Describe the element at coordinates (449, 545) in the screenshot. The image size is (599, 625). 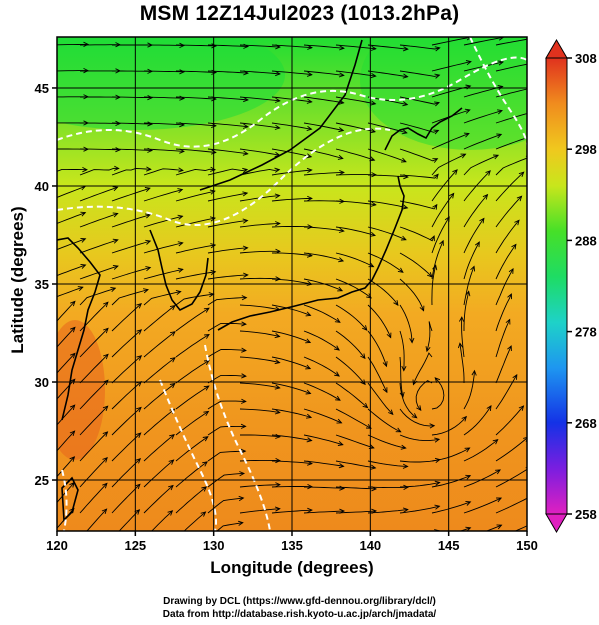
I see `x-tick-label: 145` at that location.